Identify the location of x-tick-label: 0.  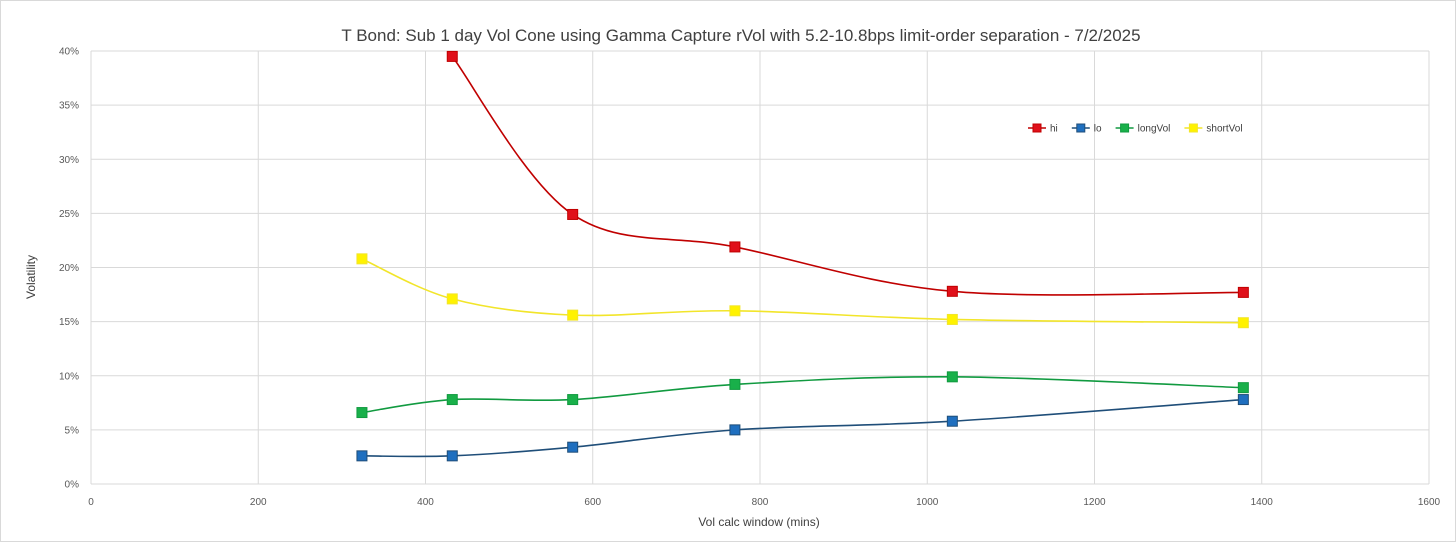
(91, 502).